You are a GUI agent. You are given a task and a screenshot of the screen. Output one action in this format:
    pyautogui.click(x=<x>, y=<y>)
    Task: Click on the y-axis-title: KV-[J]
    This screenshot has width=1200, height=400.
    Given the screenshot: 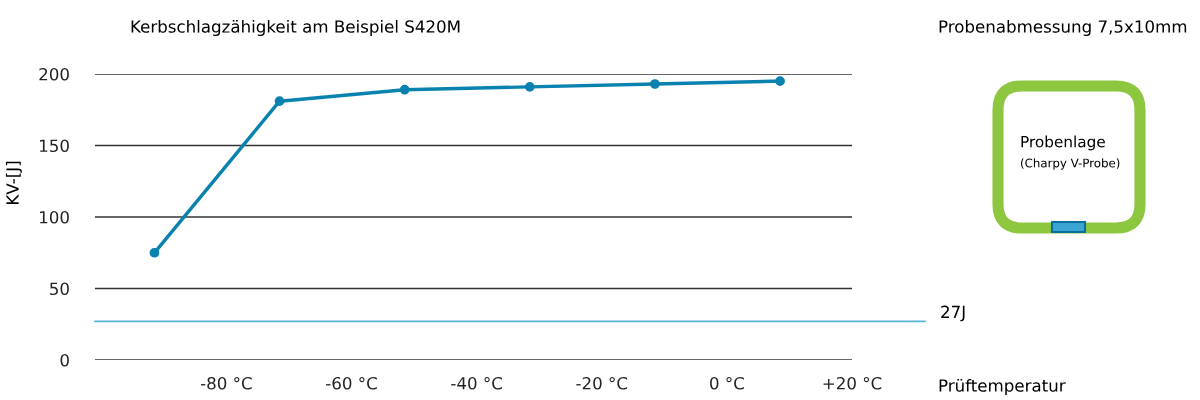 What is the action you would take?
    pyautogui.click(x=13, y=183)
    